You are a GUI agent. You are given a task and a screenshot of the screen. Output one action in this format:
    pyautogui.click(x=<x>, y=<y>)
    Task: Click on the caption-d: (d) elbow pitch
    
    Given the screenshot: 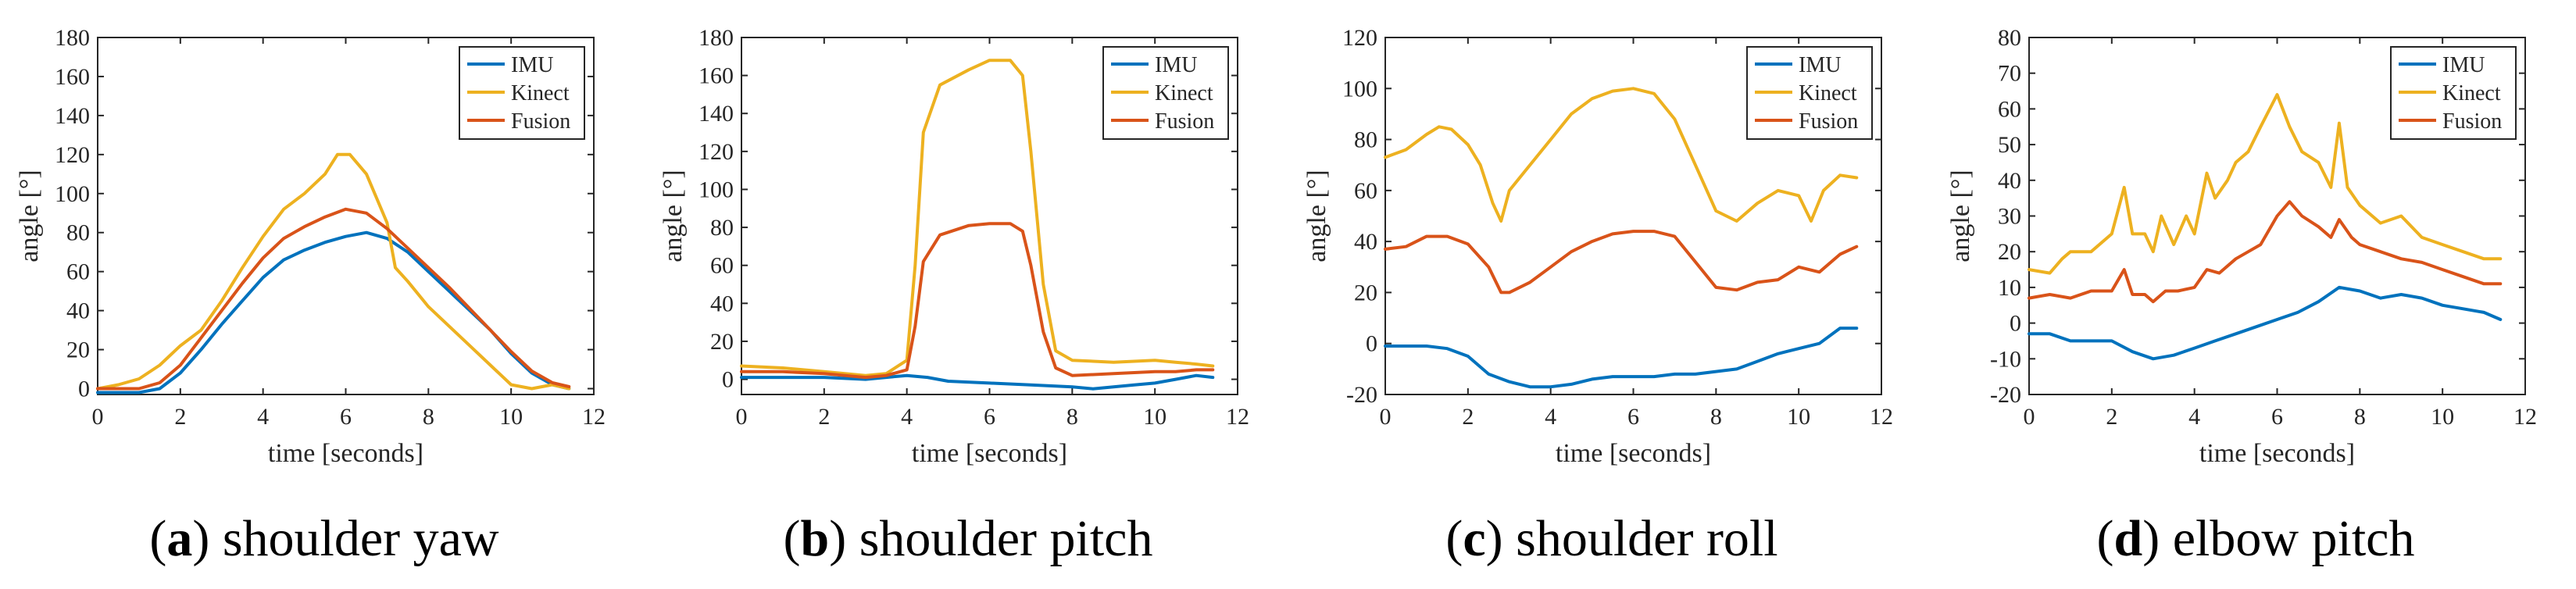 What is the action you would take?
    pyautogui.click(x=2256, y=538)
    